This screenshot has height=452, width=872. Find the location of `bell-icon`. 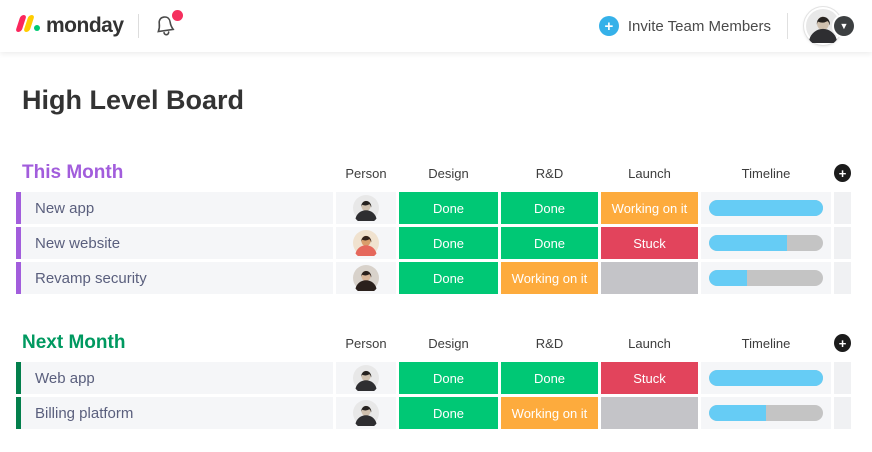

bell-icon is located at coordinates (166, 26).